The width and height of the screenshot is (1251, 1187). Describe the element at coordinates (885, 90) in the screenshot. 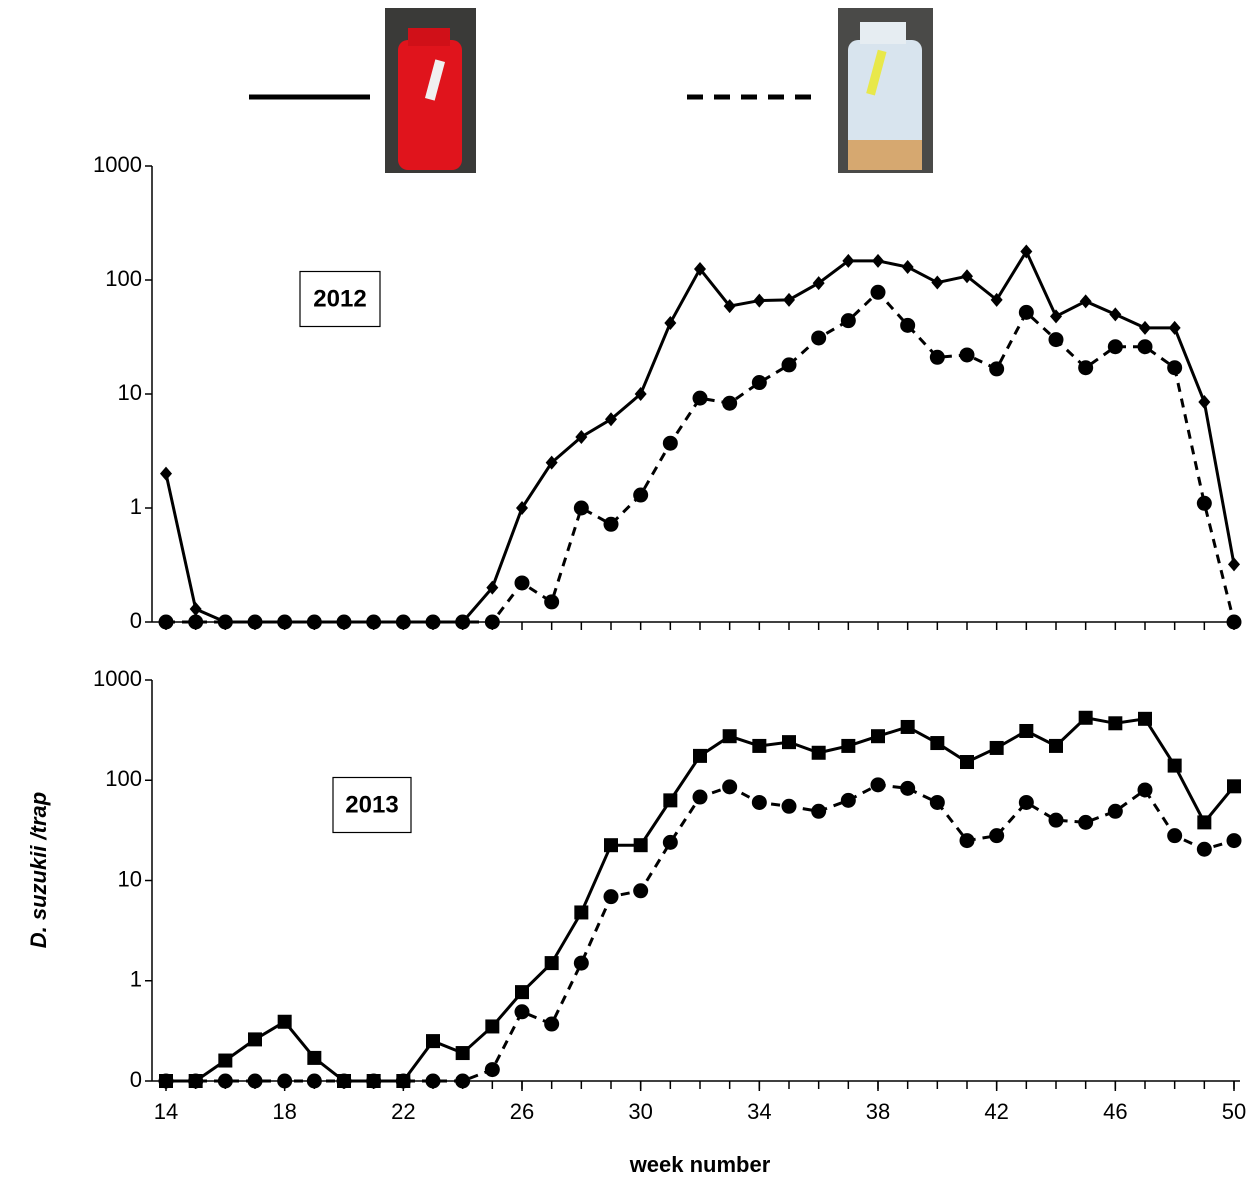

I see `legend-clear-bottle` at that location.